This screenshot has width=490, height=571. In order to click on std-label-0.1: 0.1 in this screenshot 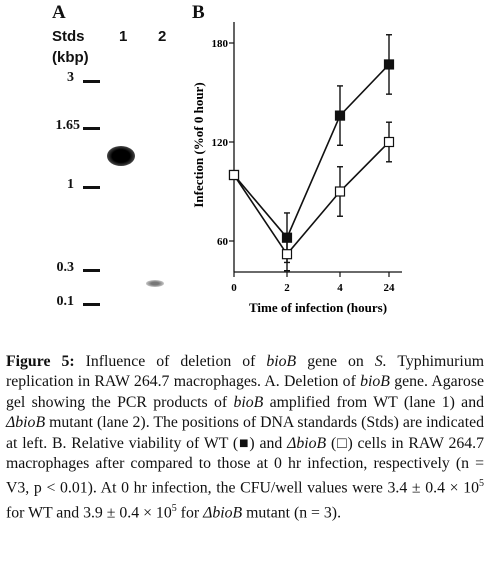, I will do `click(65, 301)`.